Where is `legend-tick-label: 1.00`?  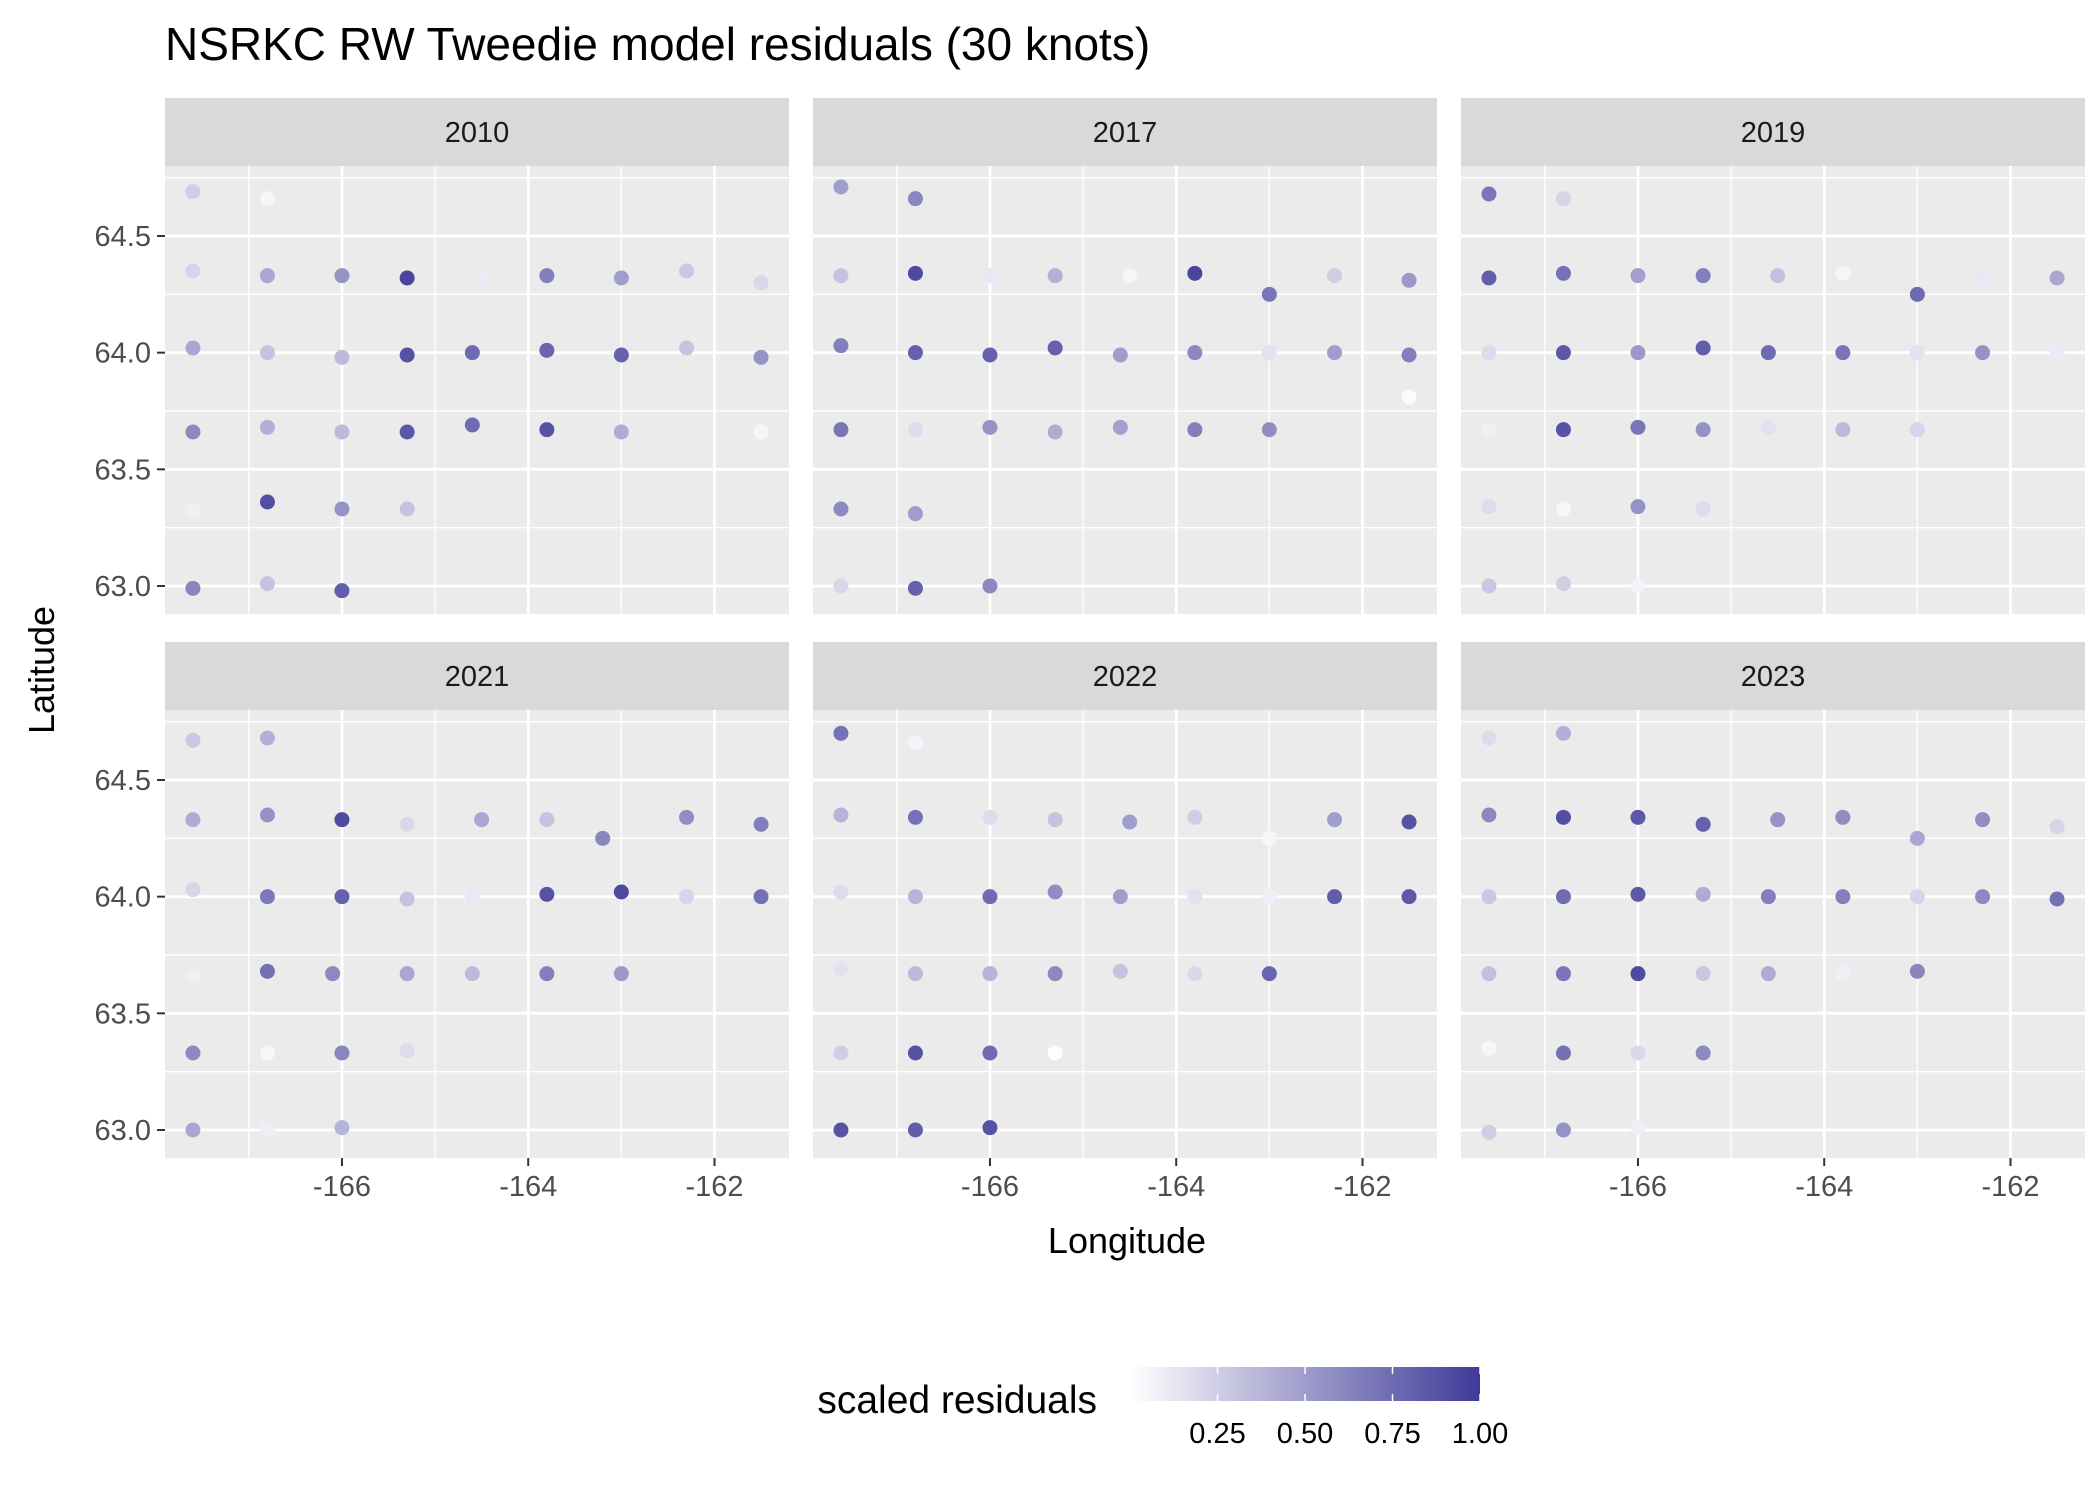 legend-tick-label: 1.00 is located at coordinates (1480, 1434).